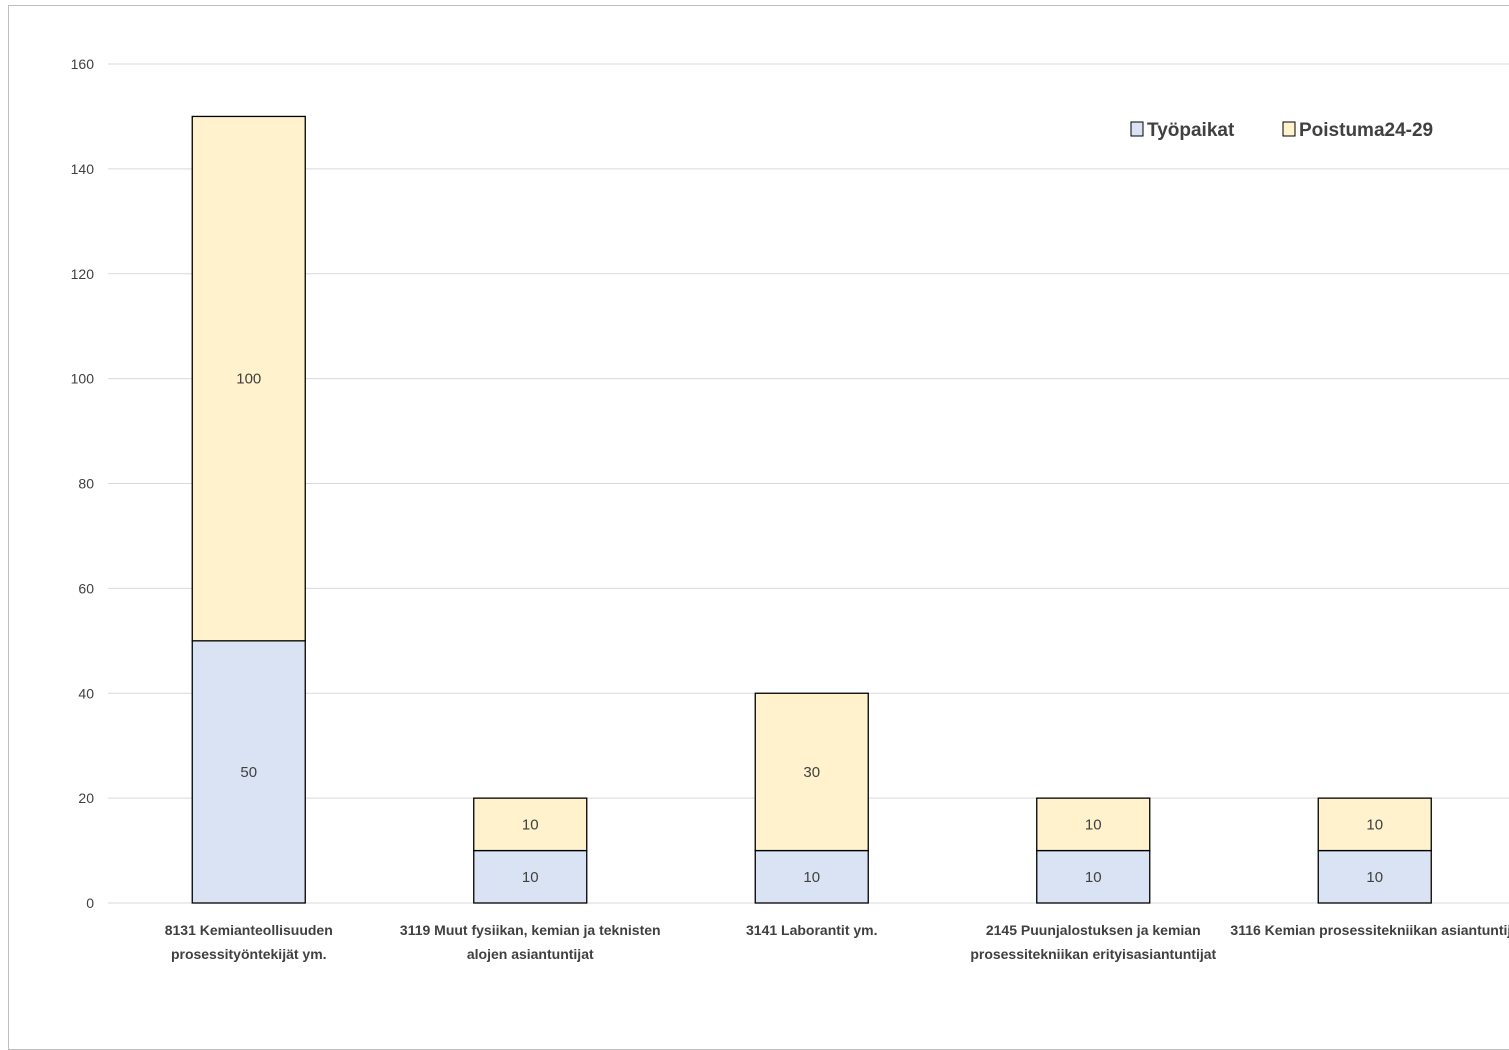 This screenshot has height=1050, width=1509. What do you see at coordinates (1191, 130) in the screenshot?
I see `legend-label: Työpaikat` at bounding box center [1191, 130].